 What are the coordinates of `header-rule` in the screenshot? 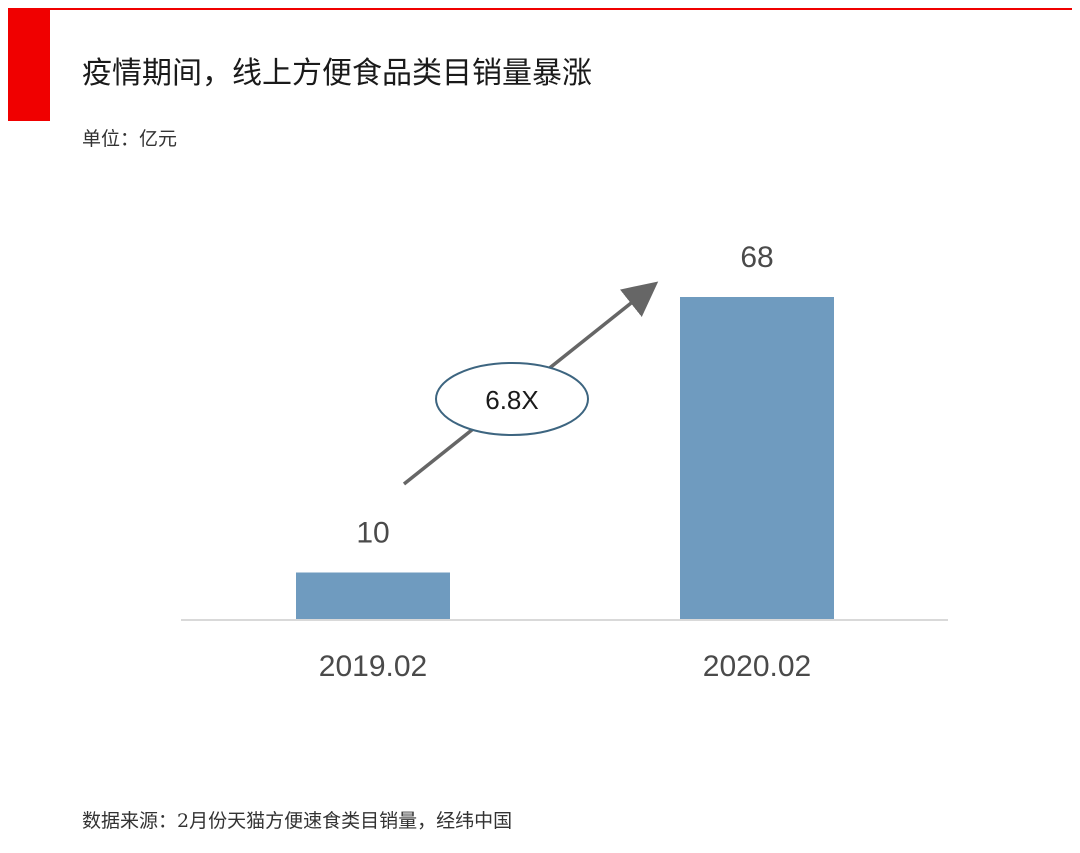 It's located at (561, 9).